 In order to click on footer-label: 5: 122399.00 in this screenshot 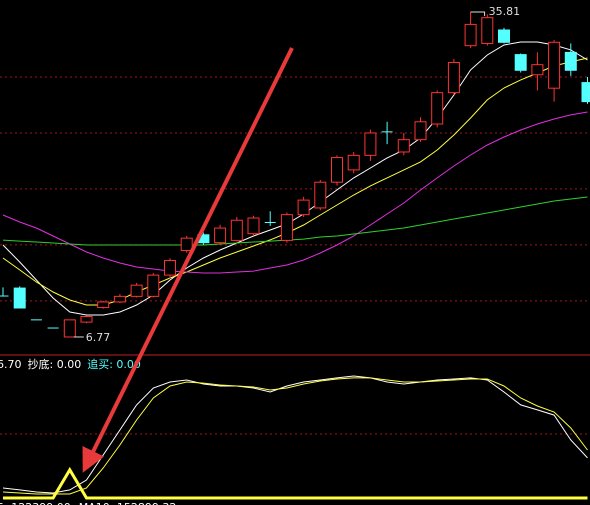, I will do `click(35, 503)`.